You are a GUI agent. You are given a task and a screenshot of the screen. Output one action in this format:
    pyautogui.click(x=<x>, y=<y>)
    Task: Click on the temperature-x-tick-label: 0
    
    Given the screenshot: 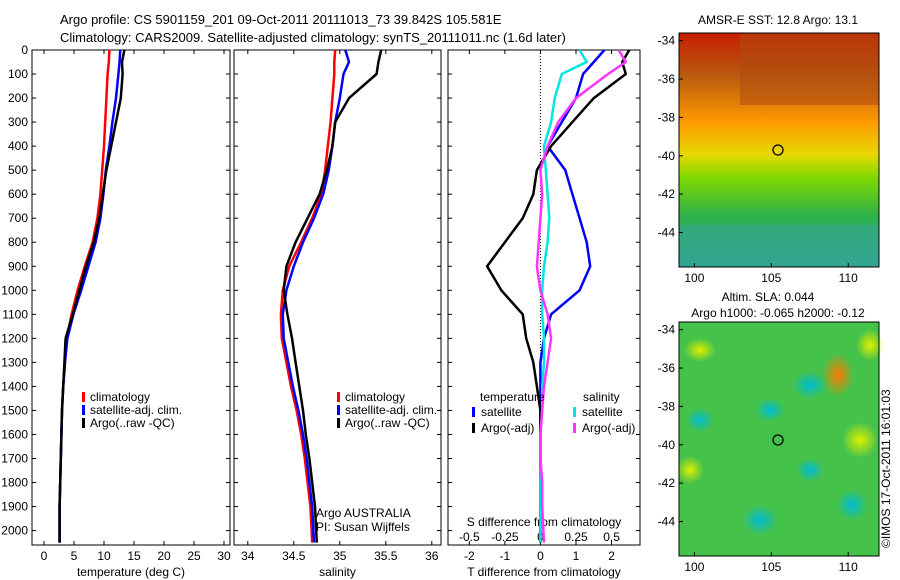 What is the action you would take?
    pyautogui.click(x=44, y=556)
    